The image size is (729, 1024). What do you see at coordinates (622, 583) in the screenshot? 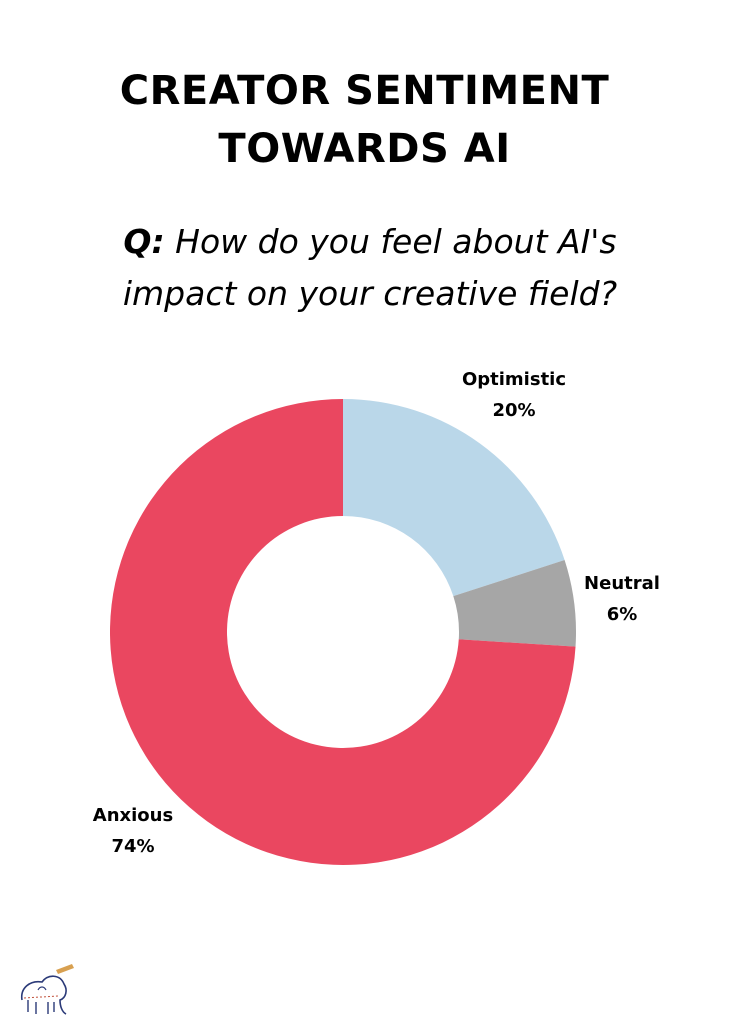
I see `slice-label-neutral-name: Neutral` at bounding box center [622, 583].